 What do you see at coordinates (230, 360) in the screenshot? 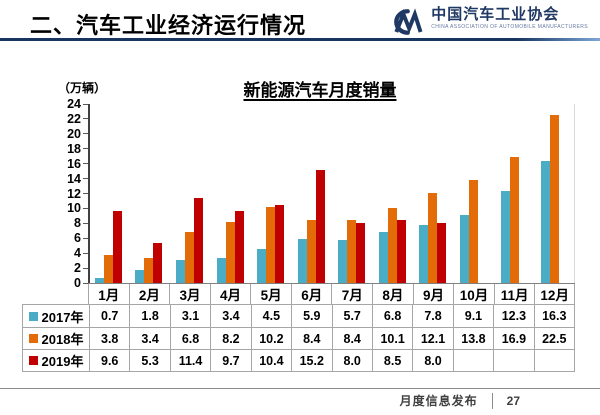
I see `table-value-cell: 9.7` at bounding box center [230, 360].